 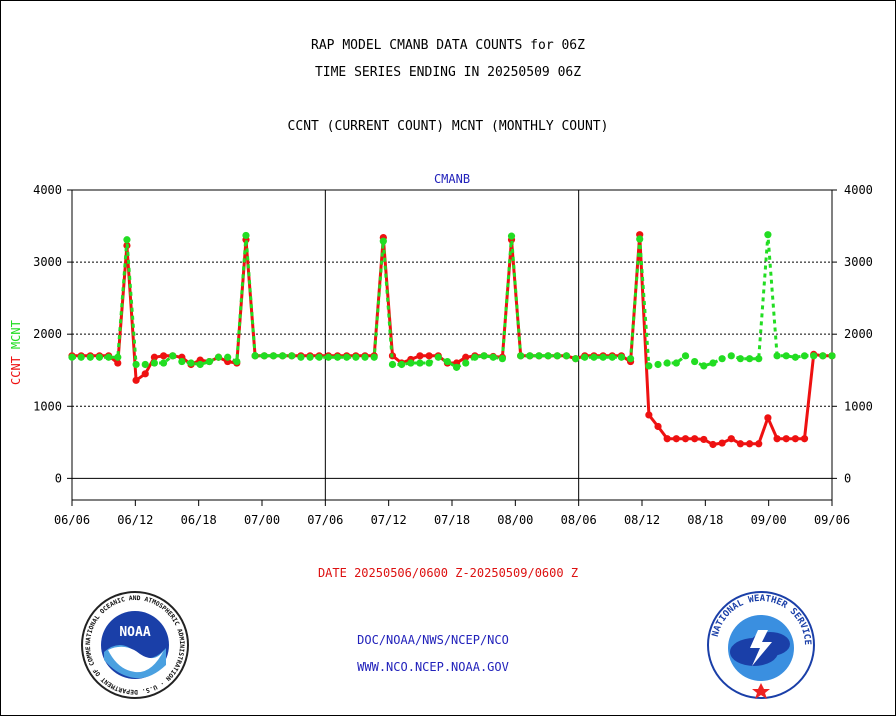 I want to click on y-tick-label-left: 4000, so click(x=47, y=190).